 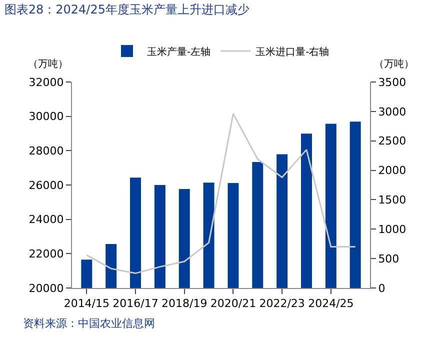 What do you see at coordinates (46, 288) in the screenshot?
I see `y-tick-label: 20000` at bounding box center [46, 288].